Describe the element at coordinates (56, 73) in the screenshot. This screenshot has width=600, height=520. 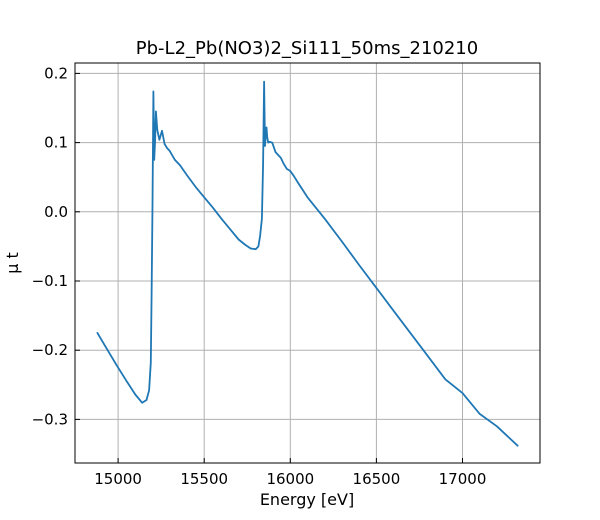
I see `y-tick-label: 0.2` at that location.